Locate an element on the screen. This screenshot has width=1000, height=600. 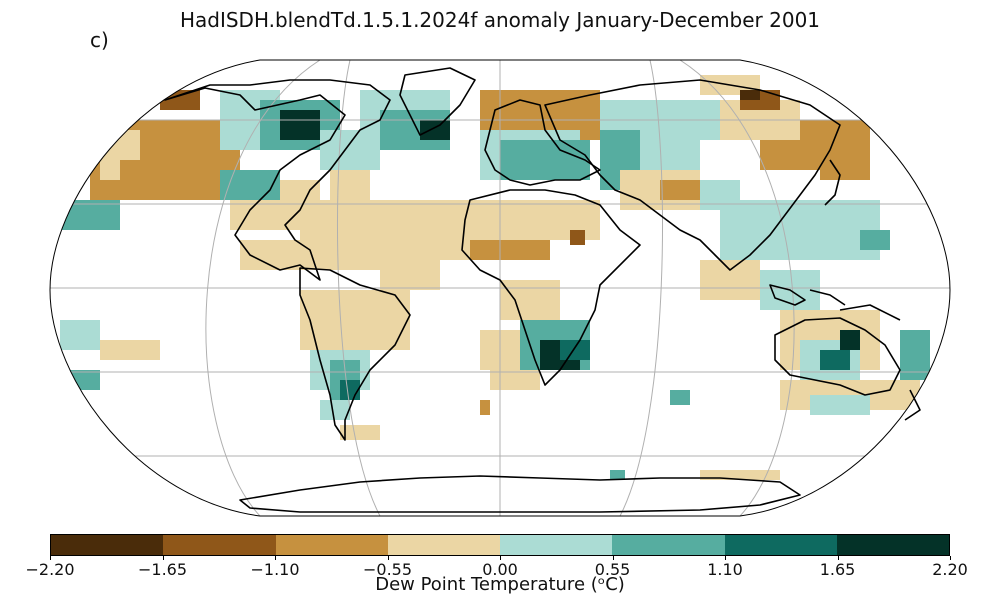
colorbar-tick-label: 2.20 is located at coordinates (950, 569).